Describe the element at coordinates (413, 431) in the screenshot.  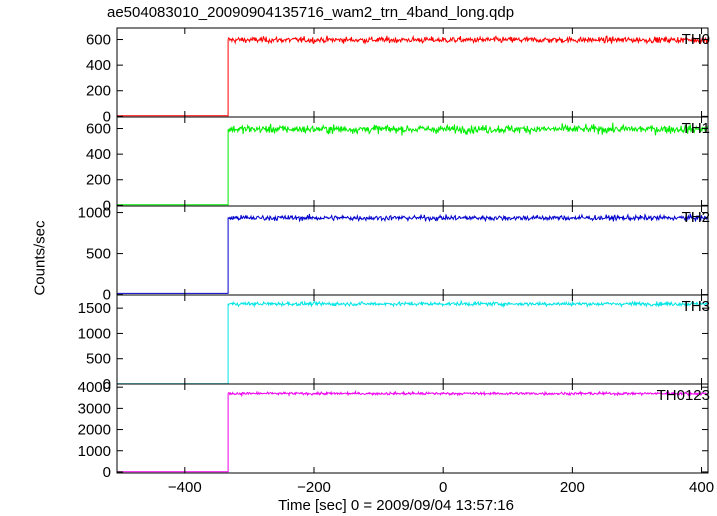
I see `series-line-th0123` at that location.